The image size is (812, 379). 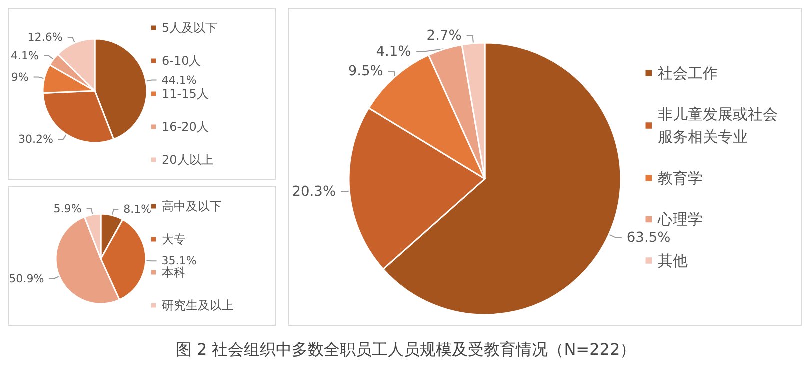 What do you see at coordinates (190, 28) in the screenshot?
I see `legend-label: 5人及以下` at bounding box center [190, 28].